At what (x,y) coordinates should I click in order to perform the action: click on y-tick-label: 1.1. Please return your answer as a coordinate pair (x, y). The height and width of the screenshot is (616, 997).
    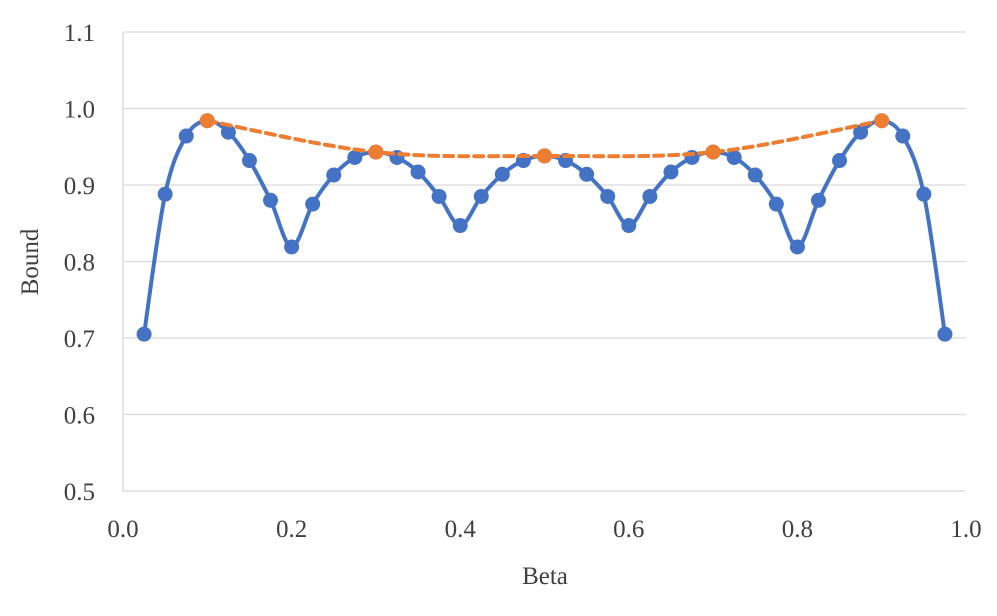
    Looking at the image, I should click on (79, 33).